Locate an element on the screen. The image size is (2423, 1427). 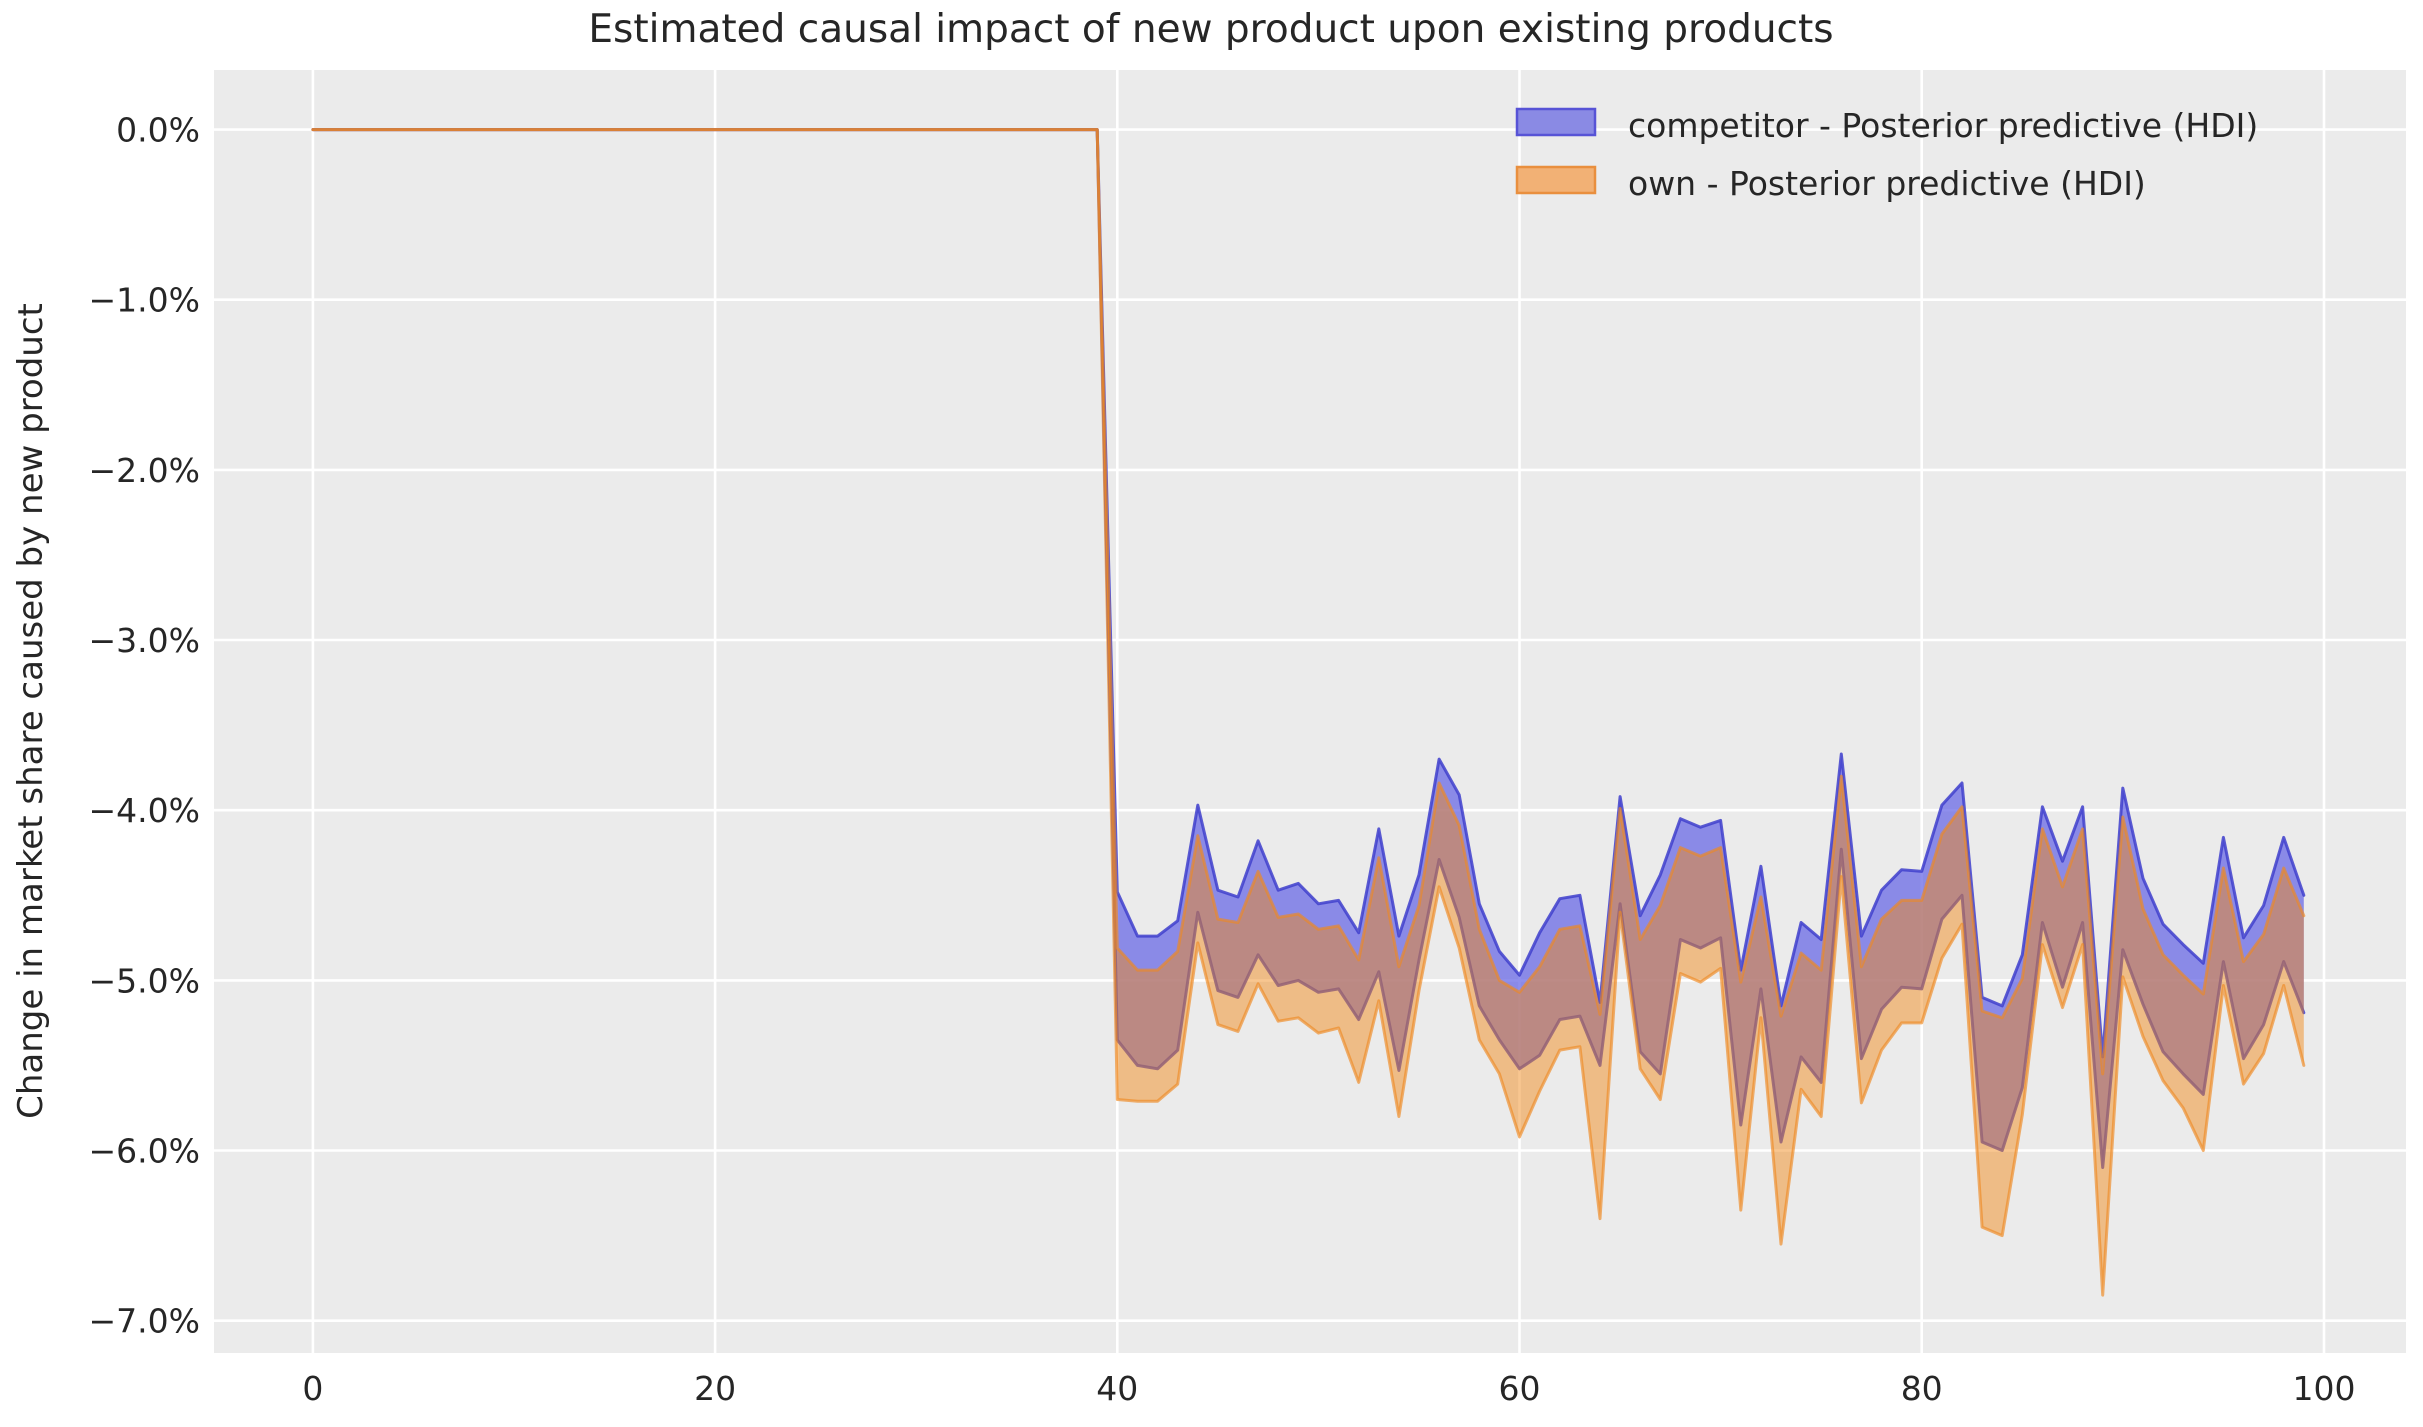
y-tick-label: −4.0% is located at coordinates (145, 810).